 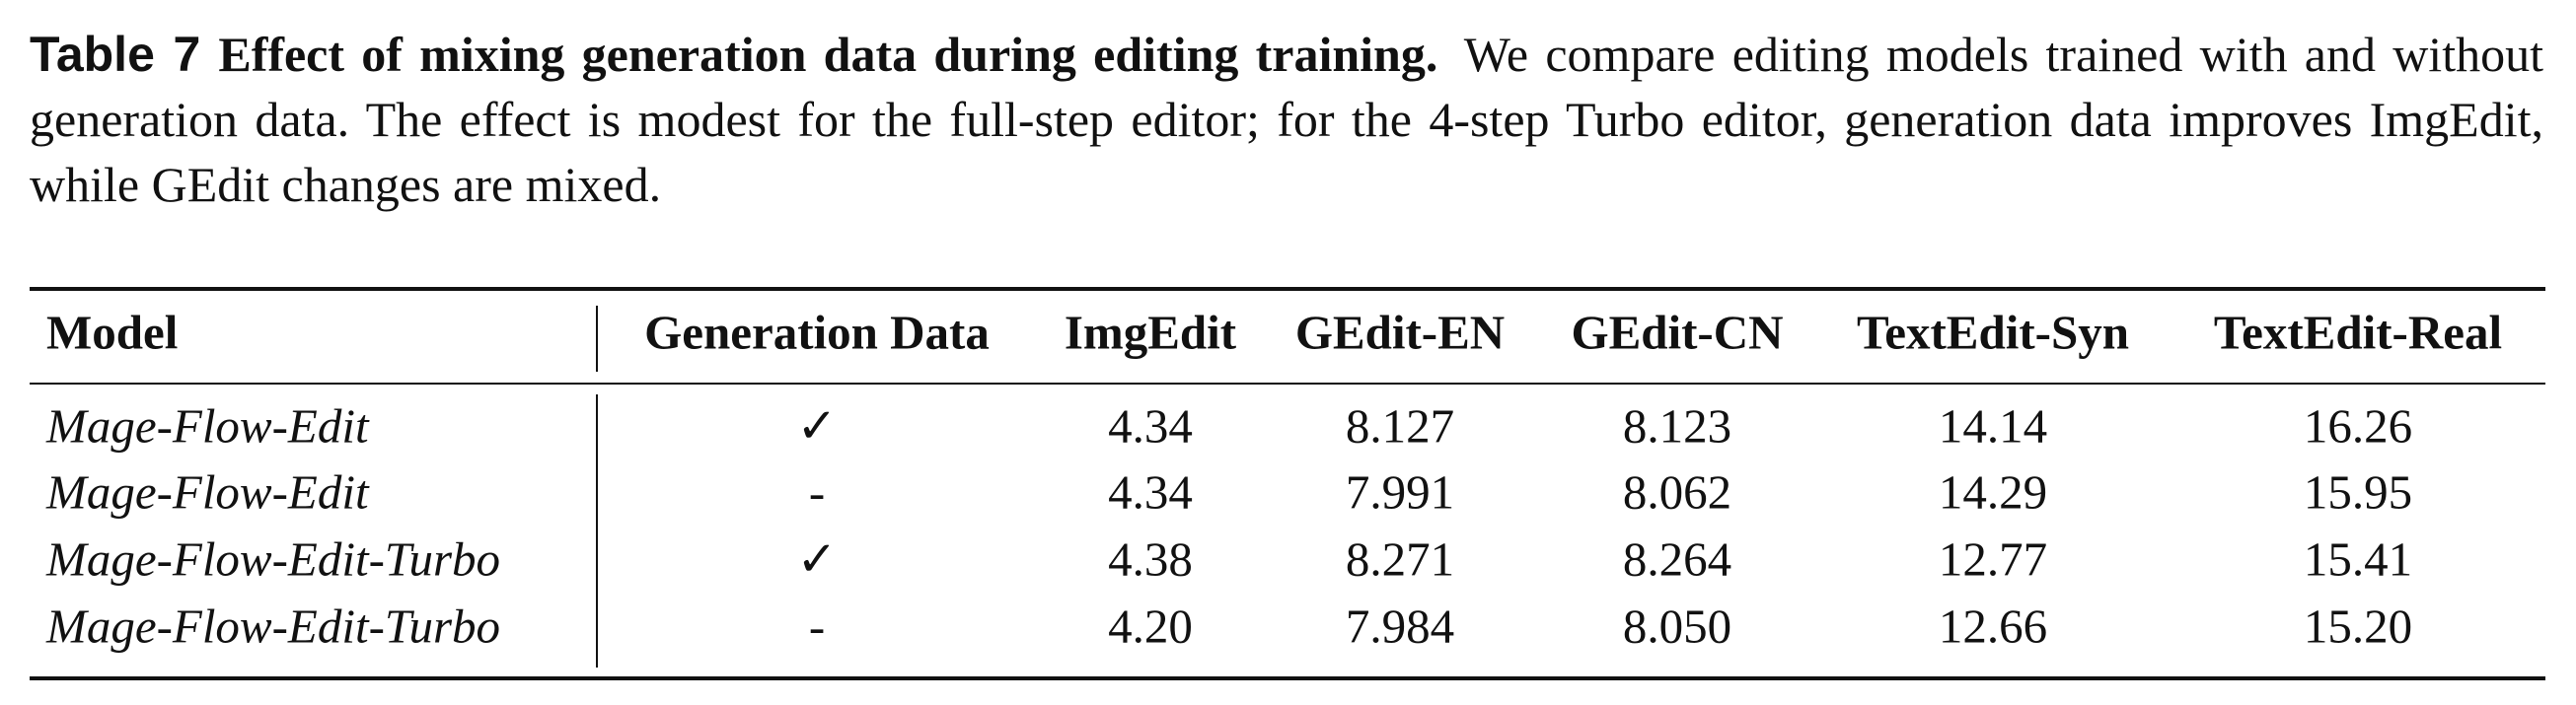 I want to click on cell: 16.26, so click(x=2358, y=425).